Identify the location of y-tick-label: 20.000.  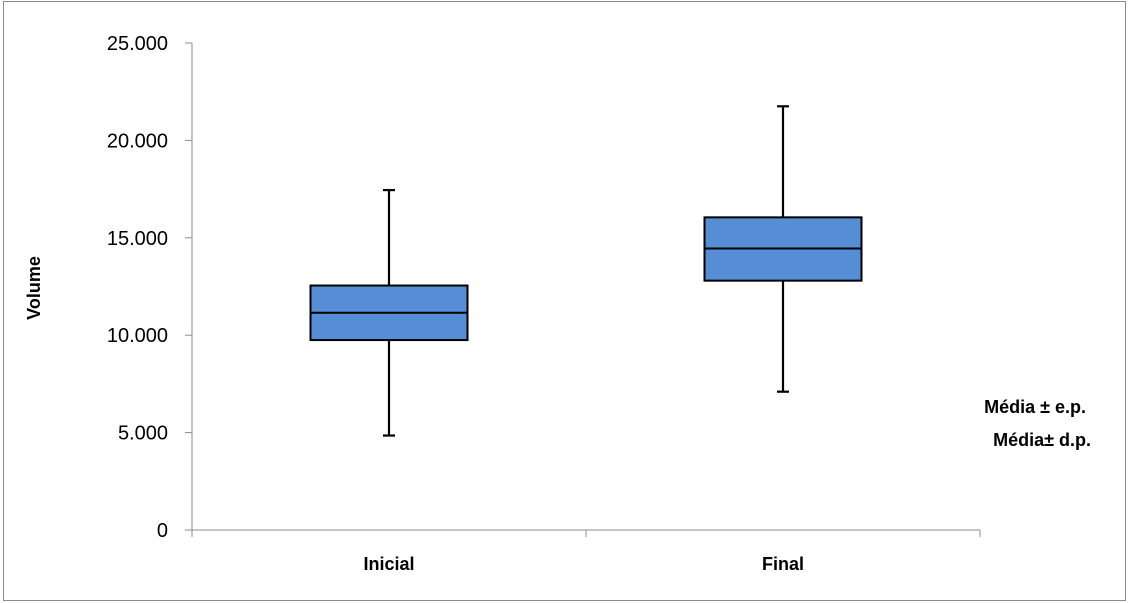
(137, 141).